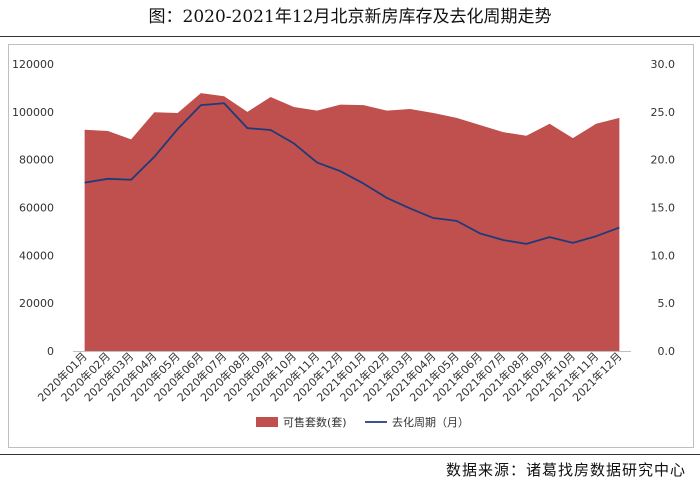 This screenshot has height=488, width=700. I want to click on right-tick-label: 5.0, so click(667, 303).